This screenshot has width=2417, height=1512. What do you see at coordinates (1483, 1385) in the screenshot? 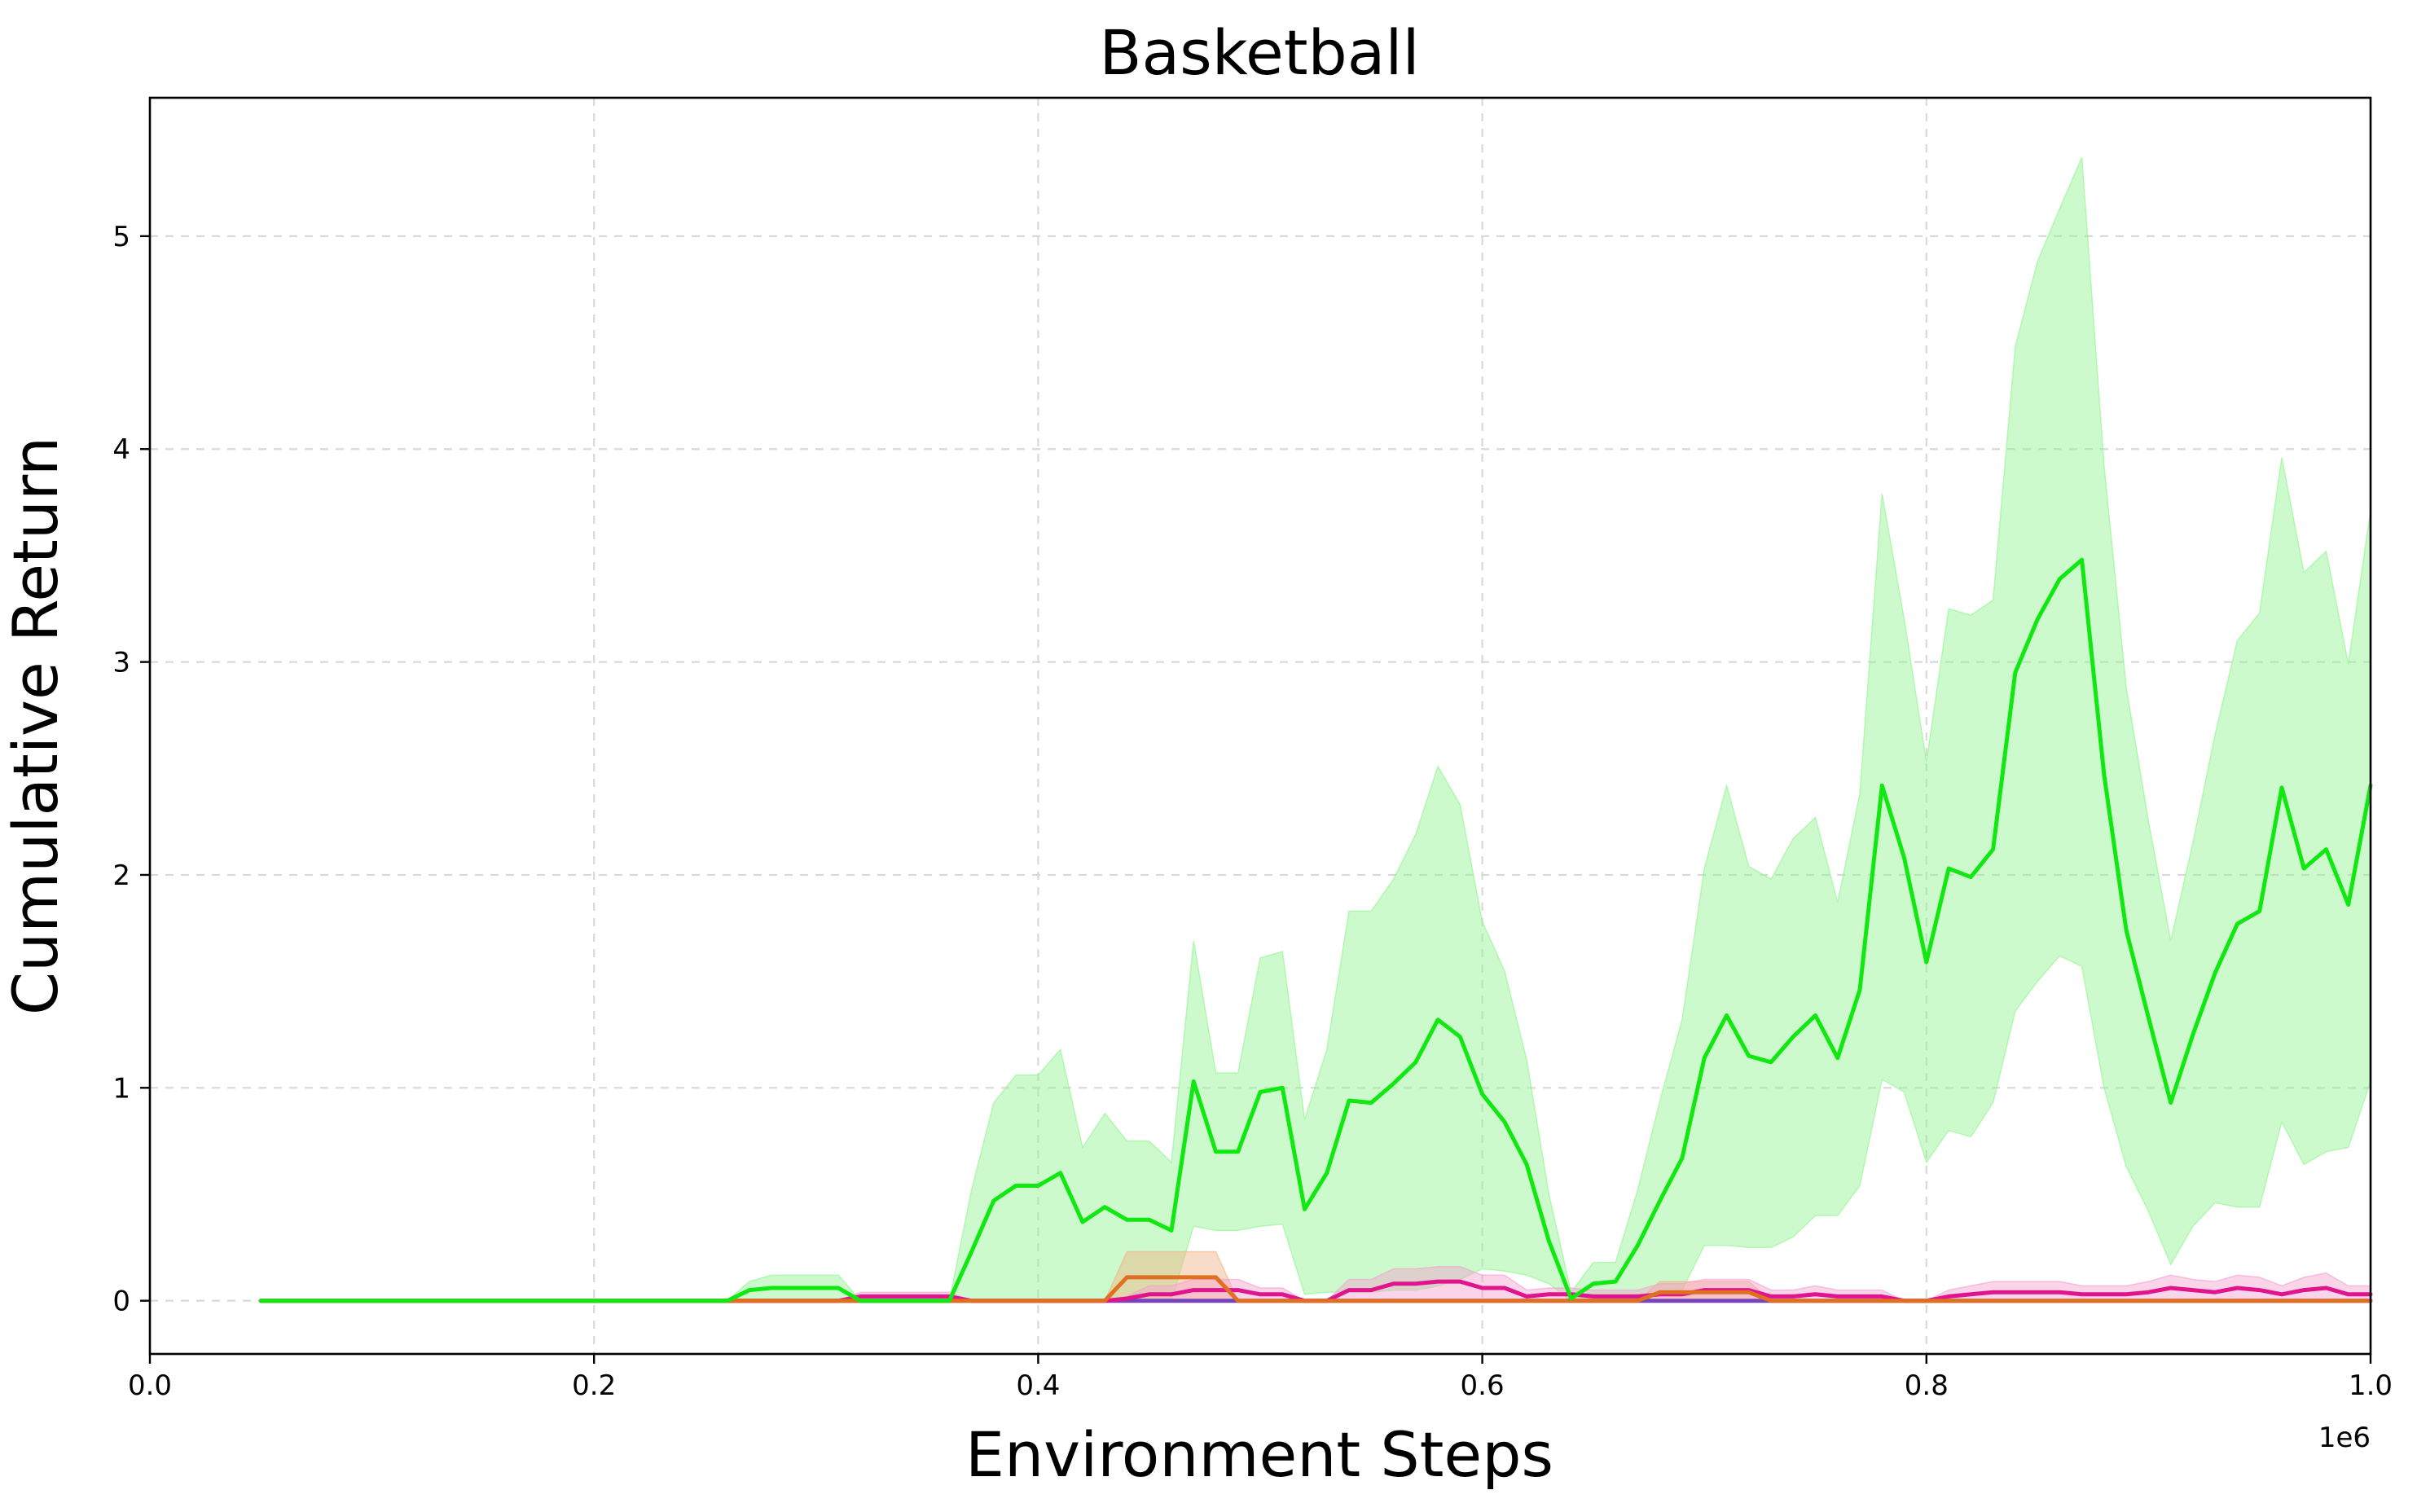
I see `x-tick-label: 0.6` at bounding box center [1483, 1385].